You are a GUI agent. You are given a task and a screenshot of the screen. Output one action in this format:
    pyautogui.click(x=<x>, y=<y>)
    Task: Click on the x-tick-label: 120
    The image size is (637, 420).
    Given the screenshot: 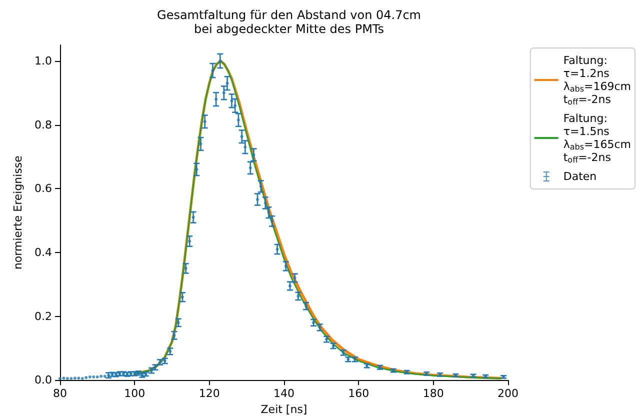 What is the action you would take?
    pyautogui.click(x=209, y=393)
    